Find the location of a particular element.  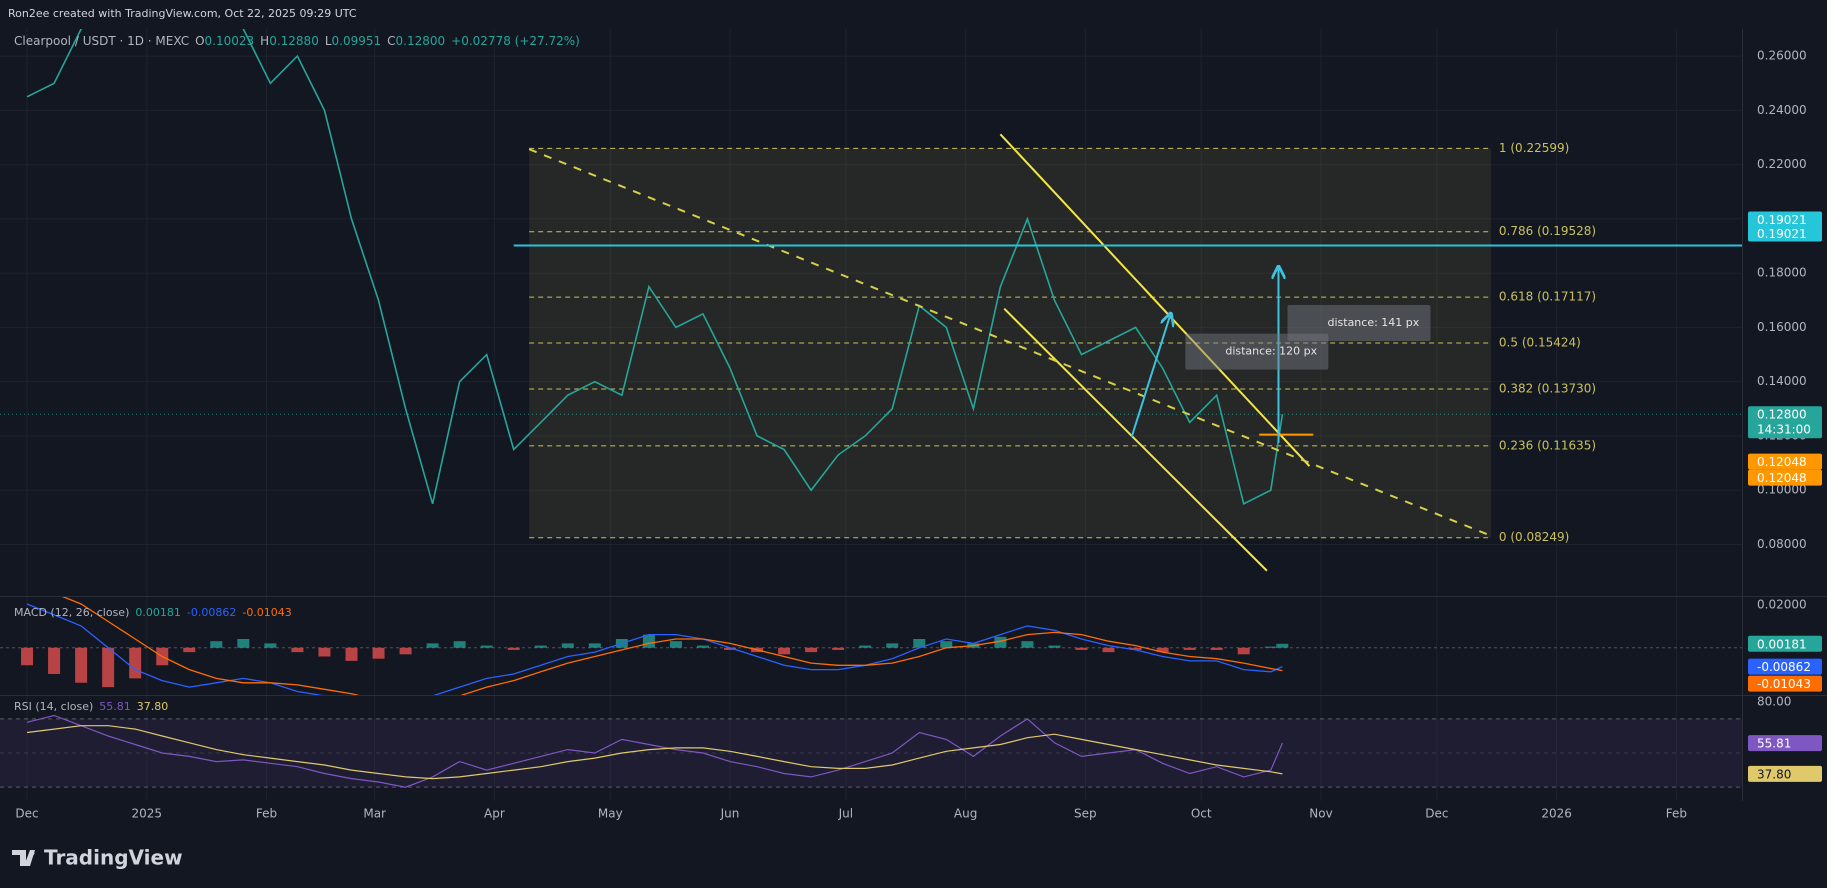

indicator-title: MACD (12, 26, close) is located at coordinates (71, 612).